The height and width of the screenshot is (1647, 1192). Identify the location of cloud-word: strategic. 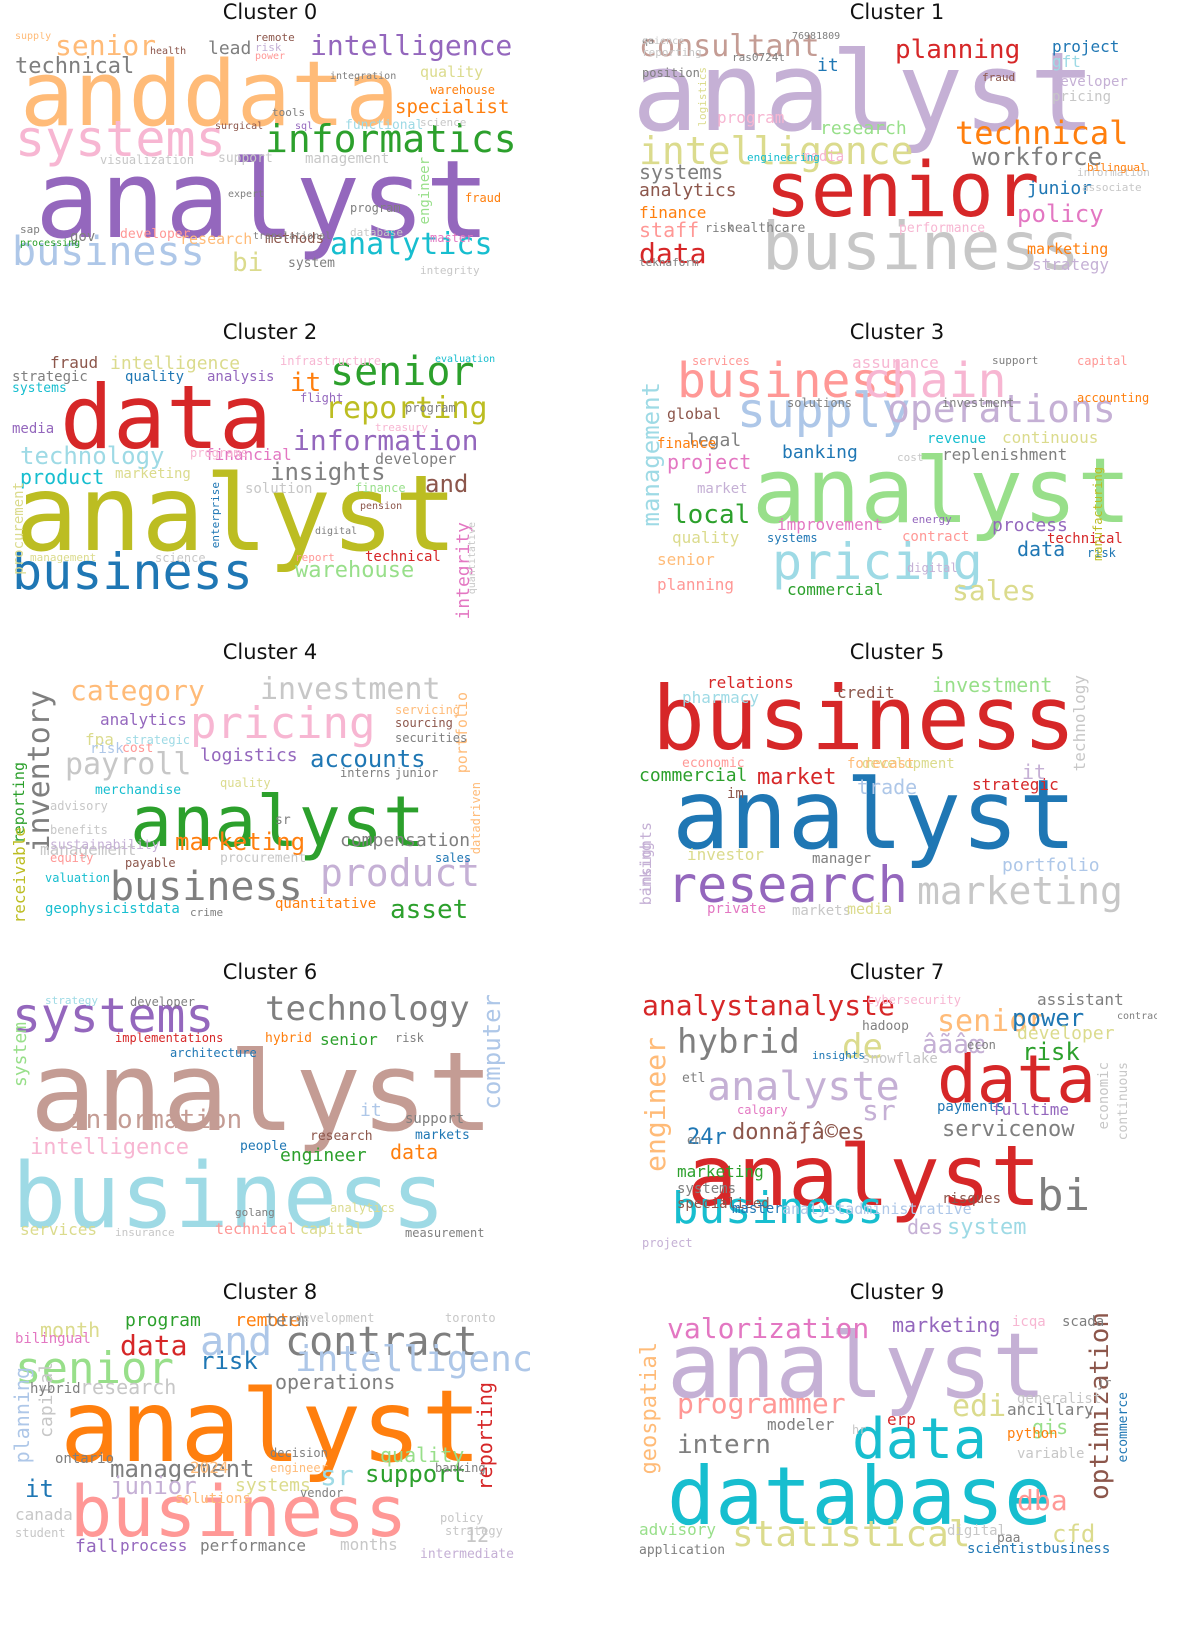
(1015, 784).